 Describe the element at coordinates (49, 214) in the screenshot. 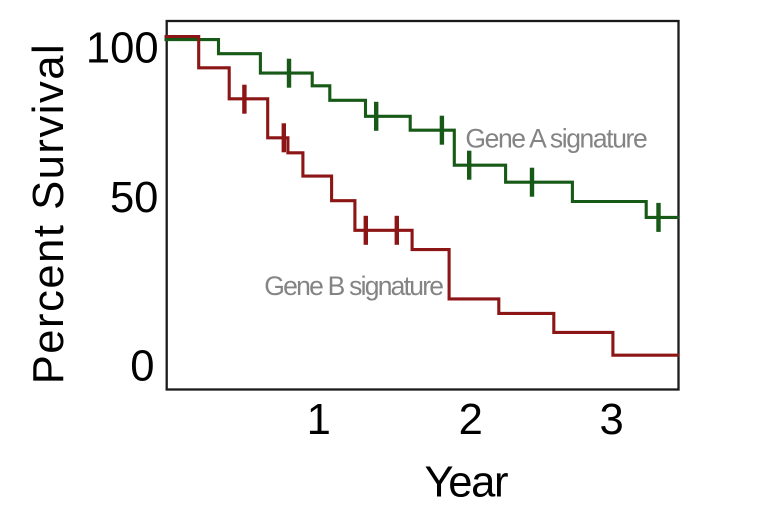

I see `svg-text: Percent Survival` at that location.